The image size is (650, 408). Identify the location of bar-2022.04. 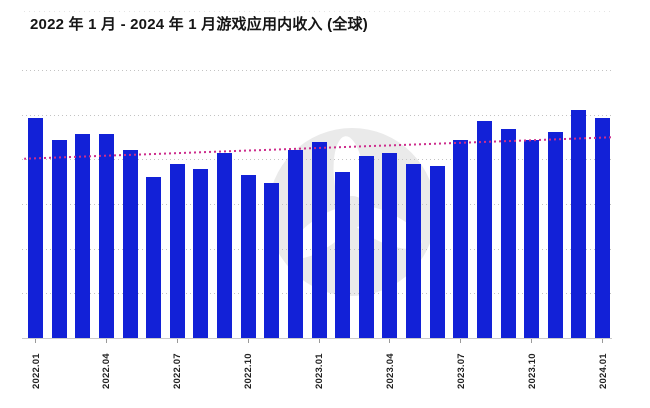
(106, 236).